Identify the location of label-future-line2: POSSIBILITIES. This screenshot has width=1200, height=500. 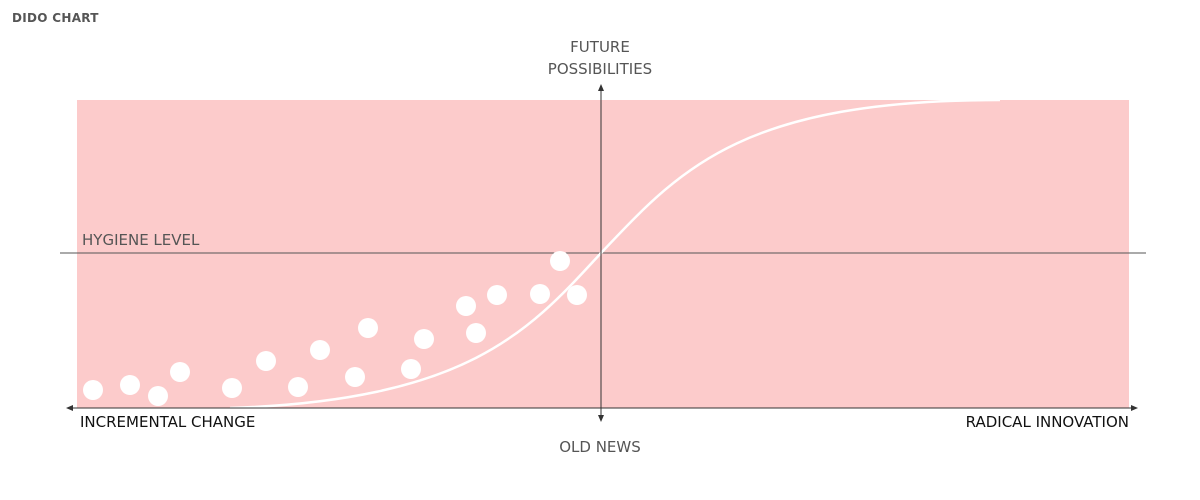
(600, 69).